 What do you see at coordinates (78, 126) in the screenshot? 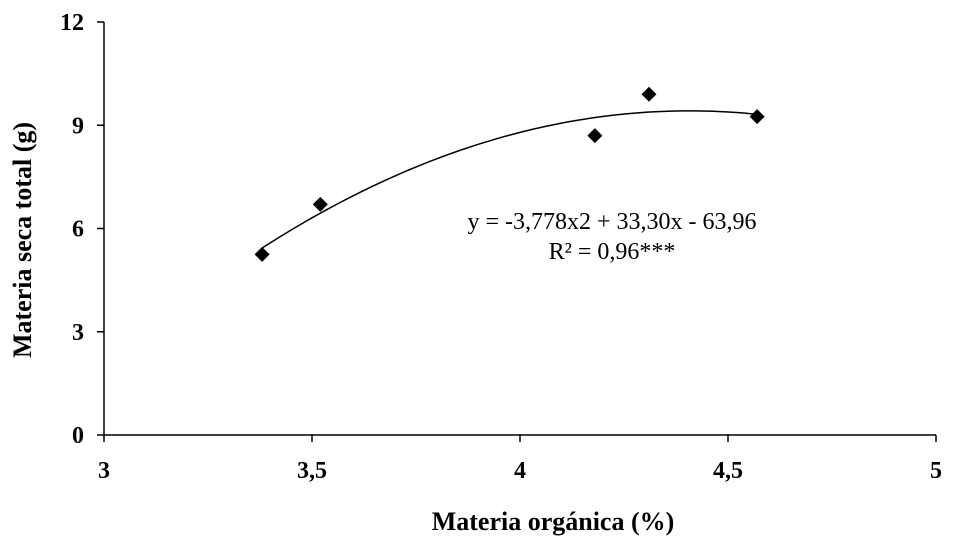
I see `y-tick-label: 9` at bounding box center [78, 126].